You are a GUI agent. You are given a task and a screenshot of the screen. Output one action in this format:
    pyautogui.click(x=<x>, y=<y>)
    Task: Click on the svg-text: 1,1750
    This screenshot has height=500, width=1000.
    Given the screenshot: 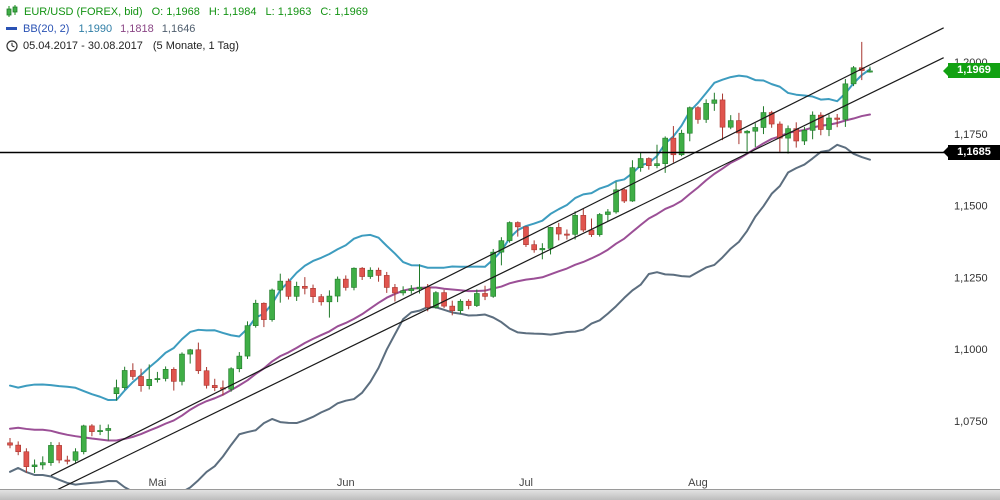 What is the action you would take?
    pyautogui.click(x=971, y=135)
    